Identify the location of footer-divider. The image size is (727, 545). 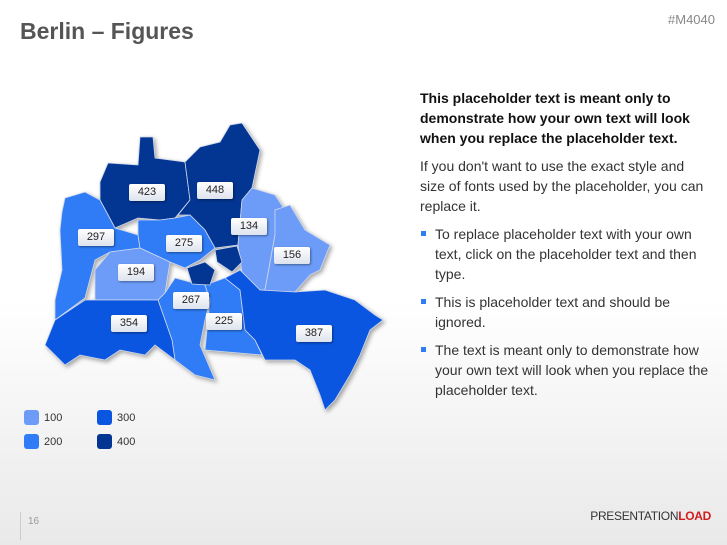
(20, 526).